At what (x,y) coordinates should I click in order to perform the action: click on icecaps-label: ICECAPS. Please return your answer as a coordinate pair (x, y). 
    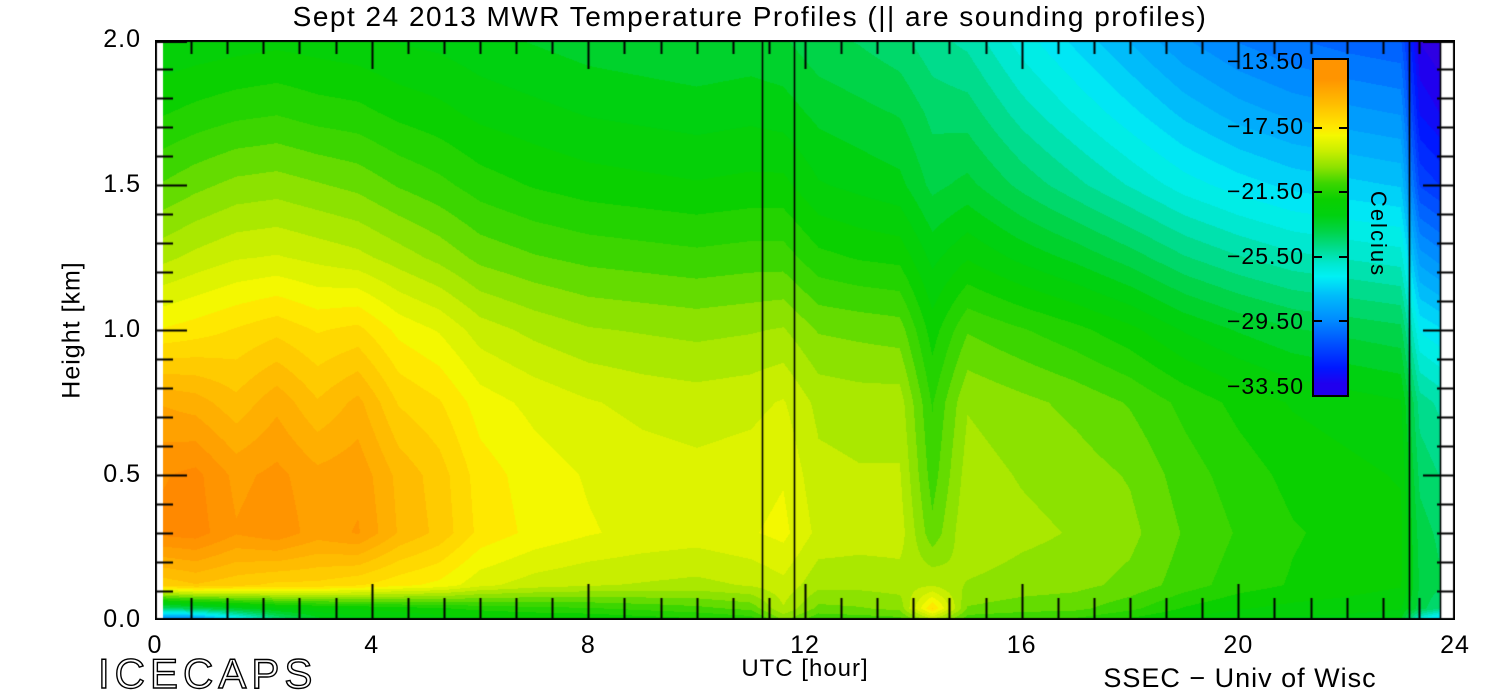
    Looking at the image, I should click on (207, 673).